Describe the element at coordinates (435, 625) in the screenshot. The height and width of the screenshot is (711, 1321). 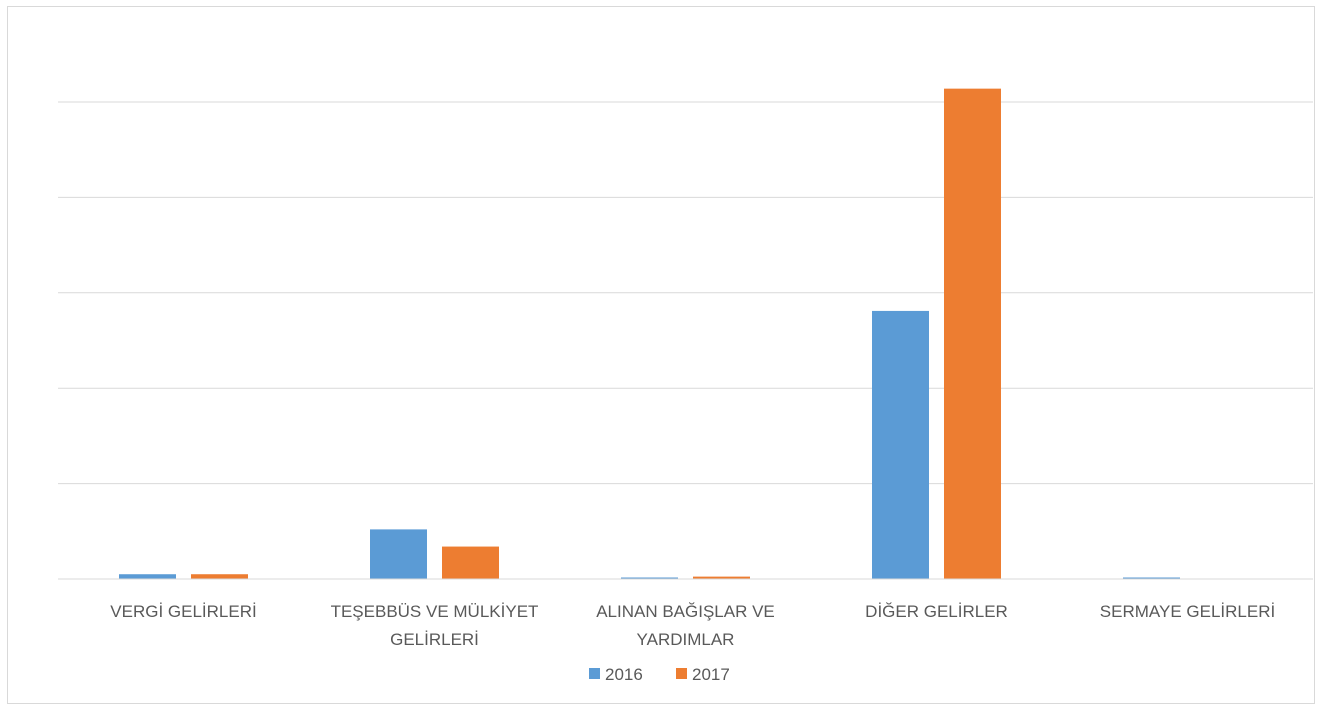
I see `x-tick-label: TEŞEBBÜS VE MÜLKİYET GELİRLERİ` at that location.